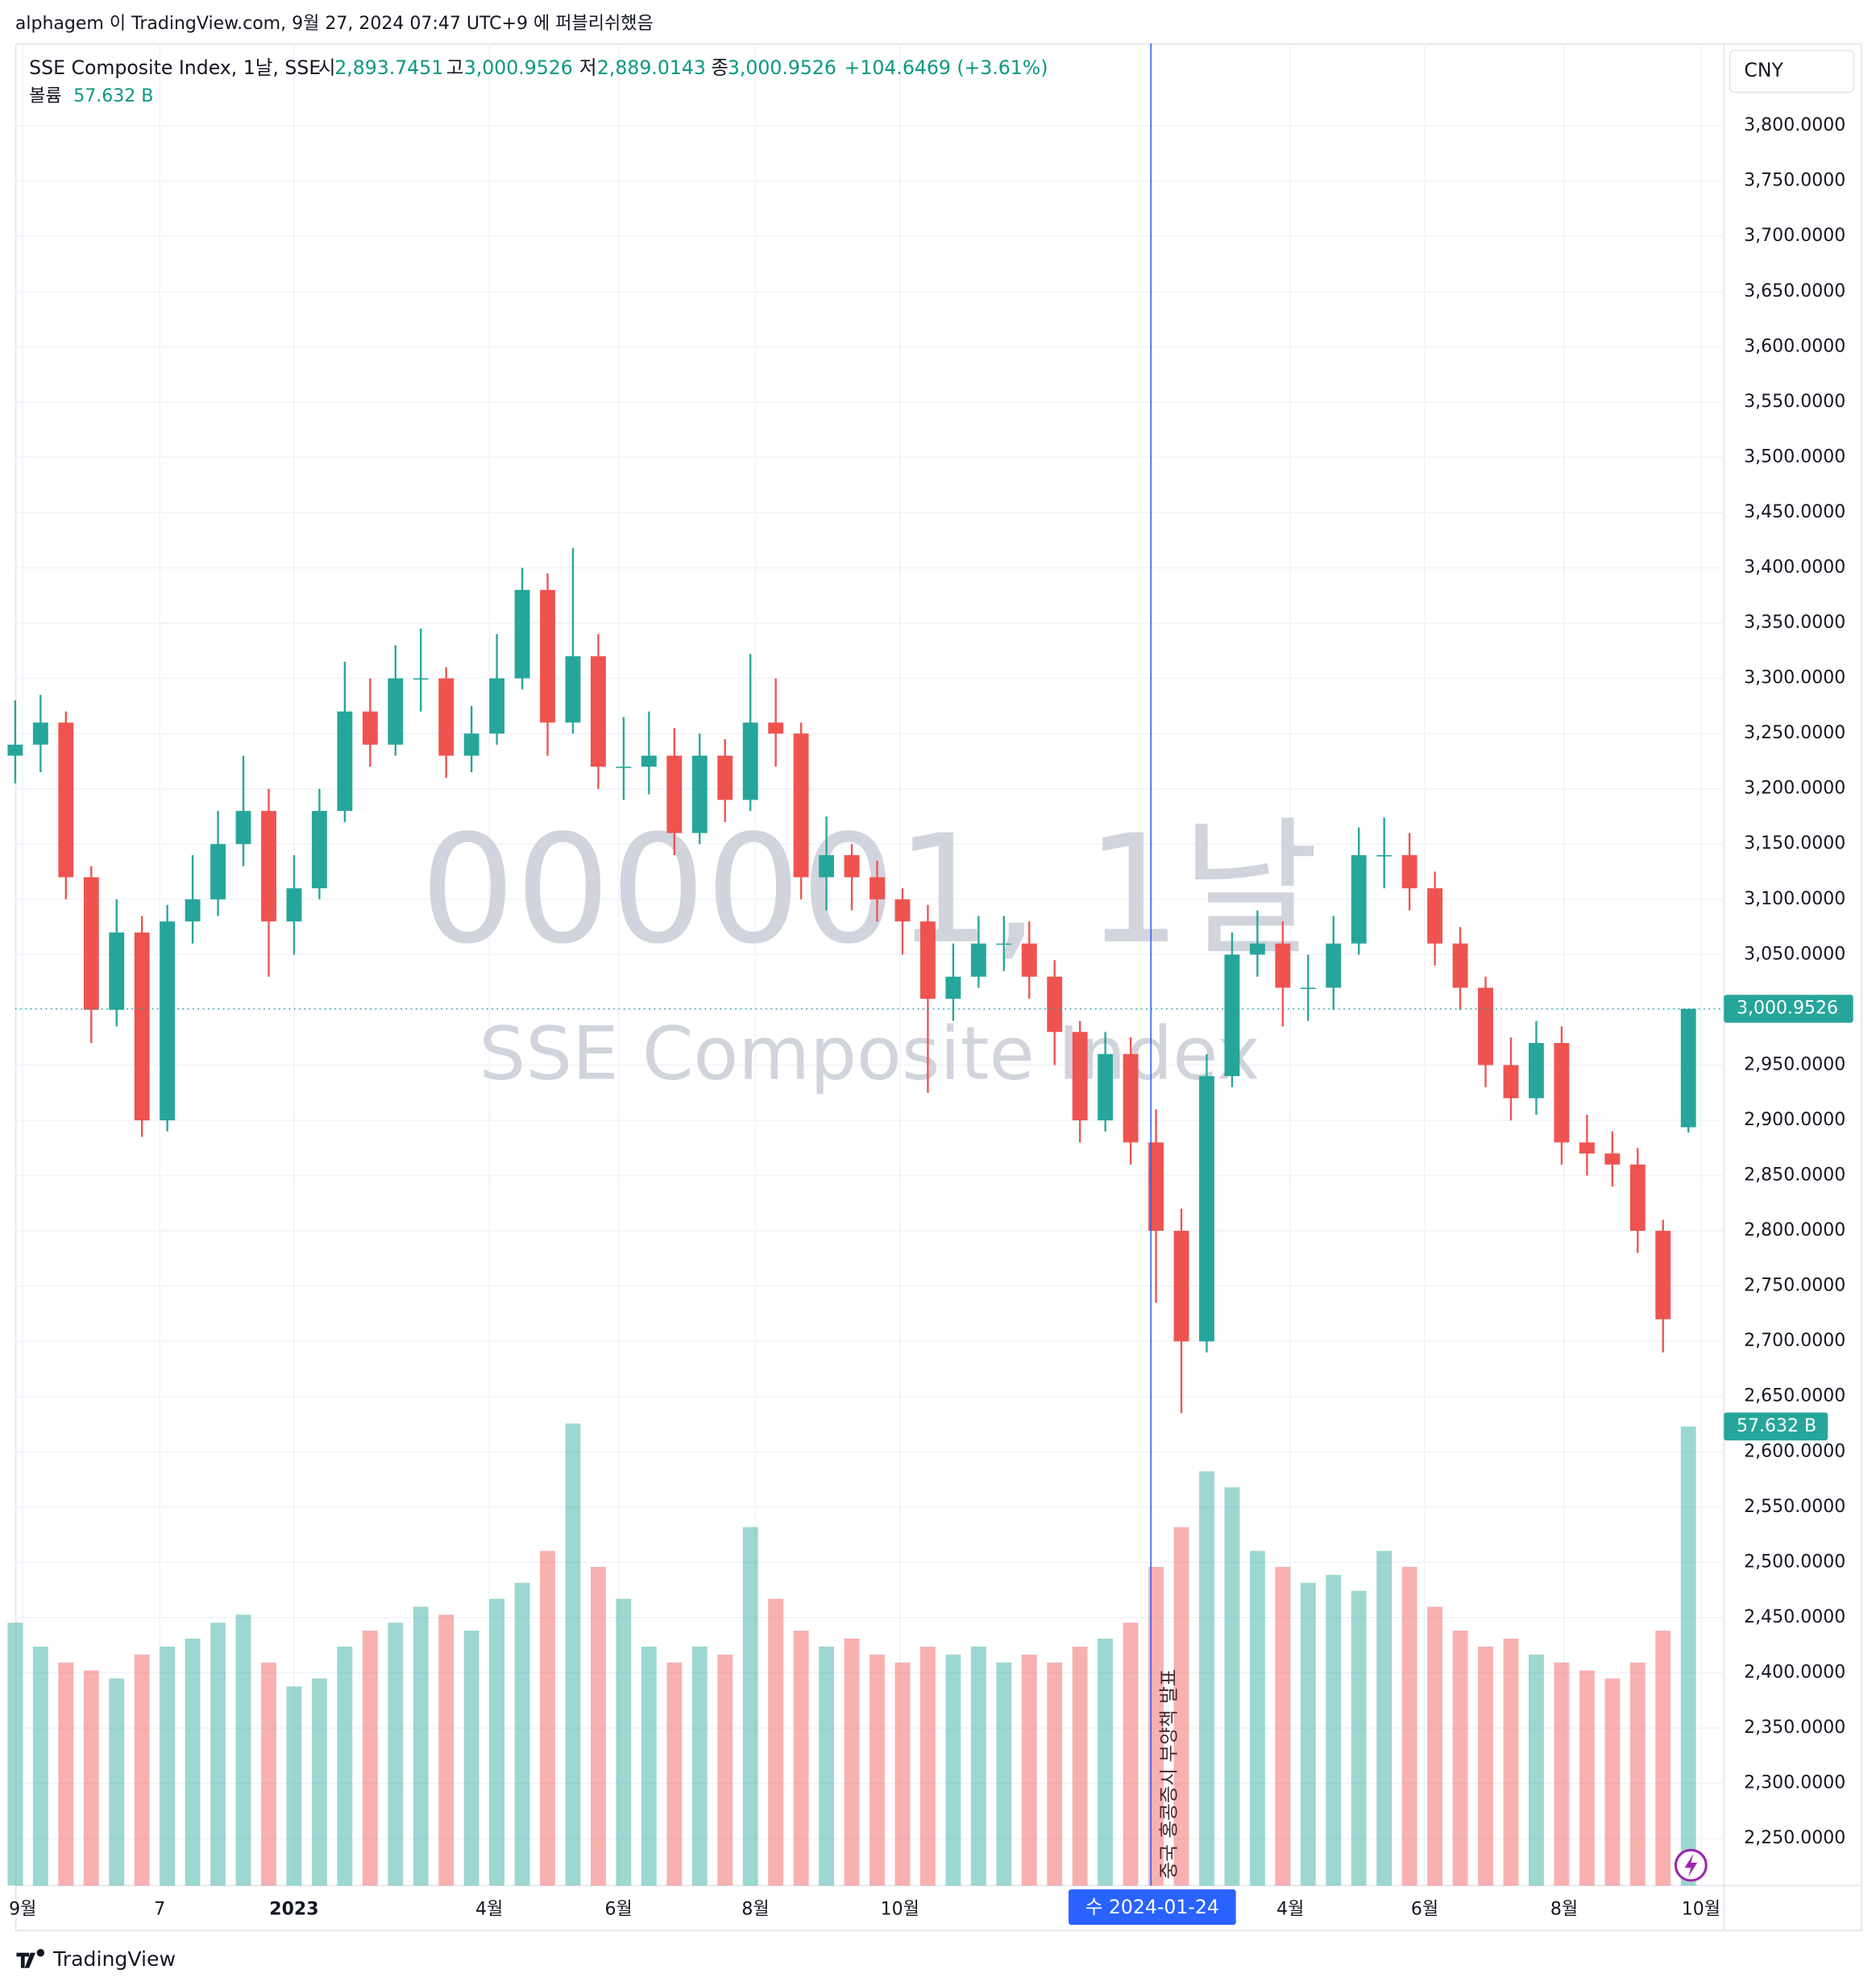 The height and width of the screenshot is (1986, 1876). What do you see at coordinates (719, 67) in the screenshot?
I see `legend-key: 종` at bounding box center [719, 67].